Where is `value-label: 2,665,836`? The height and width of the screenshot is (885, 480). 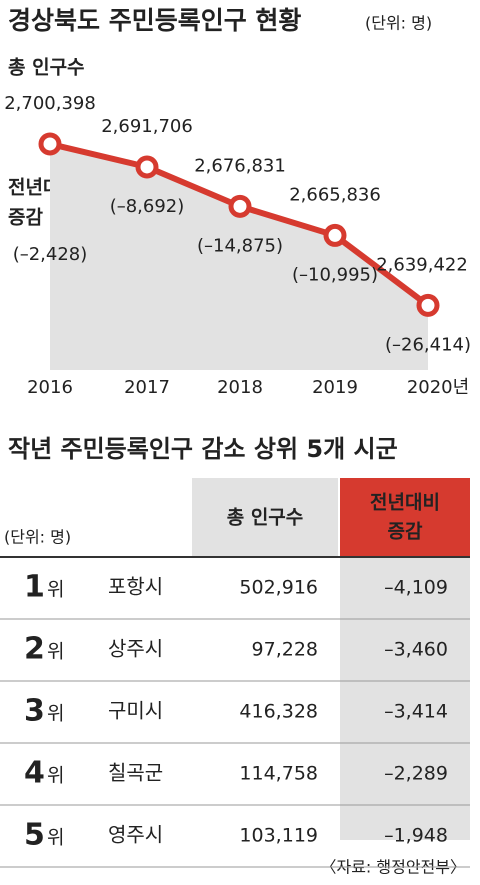
value-label: 2,665,836 is located at coordinates (335, 194).